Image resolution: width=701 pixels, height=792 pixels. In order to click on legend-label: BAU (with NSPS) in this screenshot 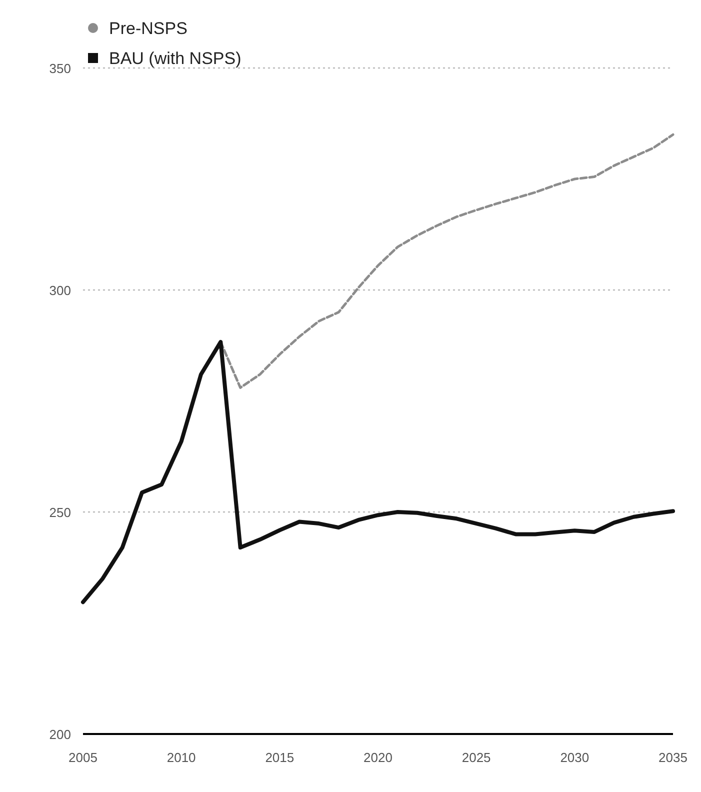, I will do `click(175, 58)`.